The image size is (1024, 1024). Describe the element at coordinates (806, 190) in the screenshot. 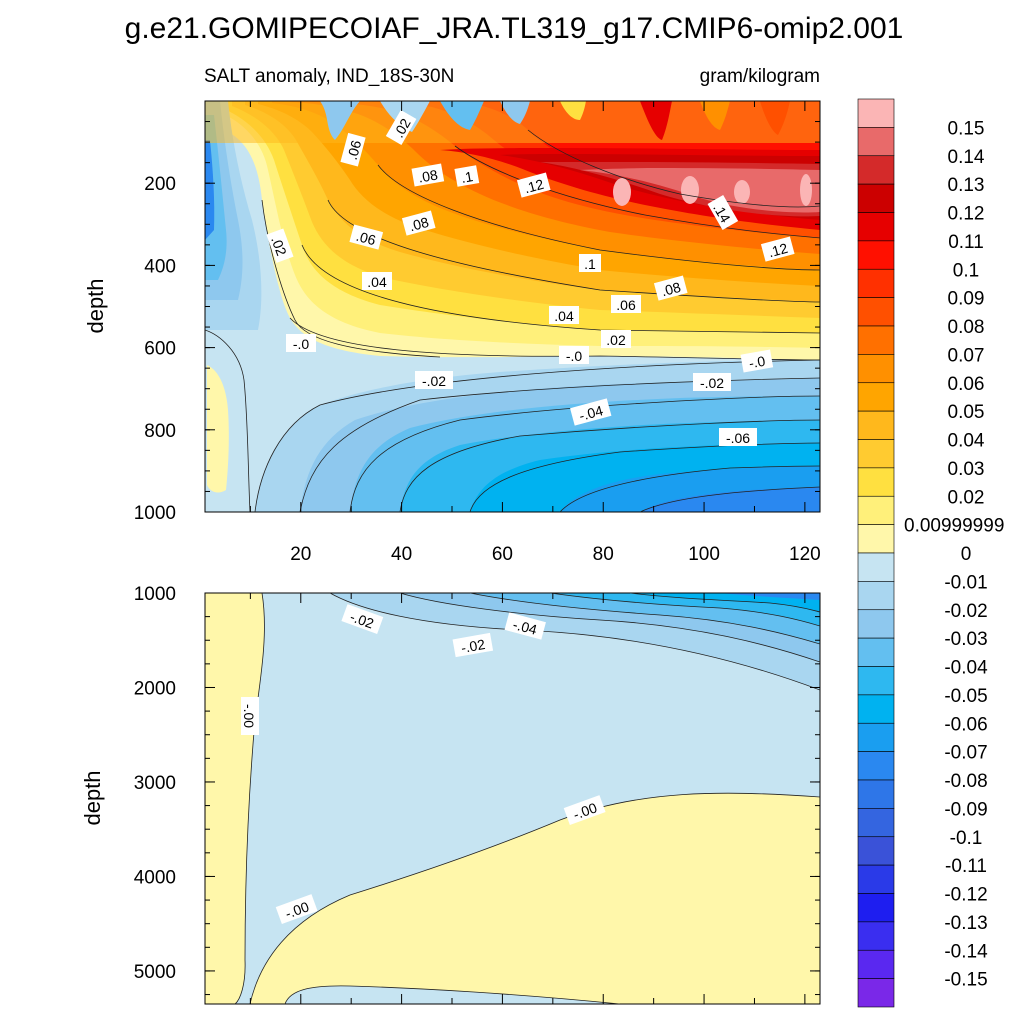

I see `blob-pos15` at that location.